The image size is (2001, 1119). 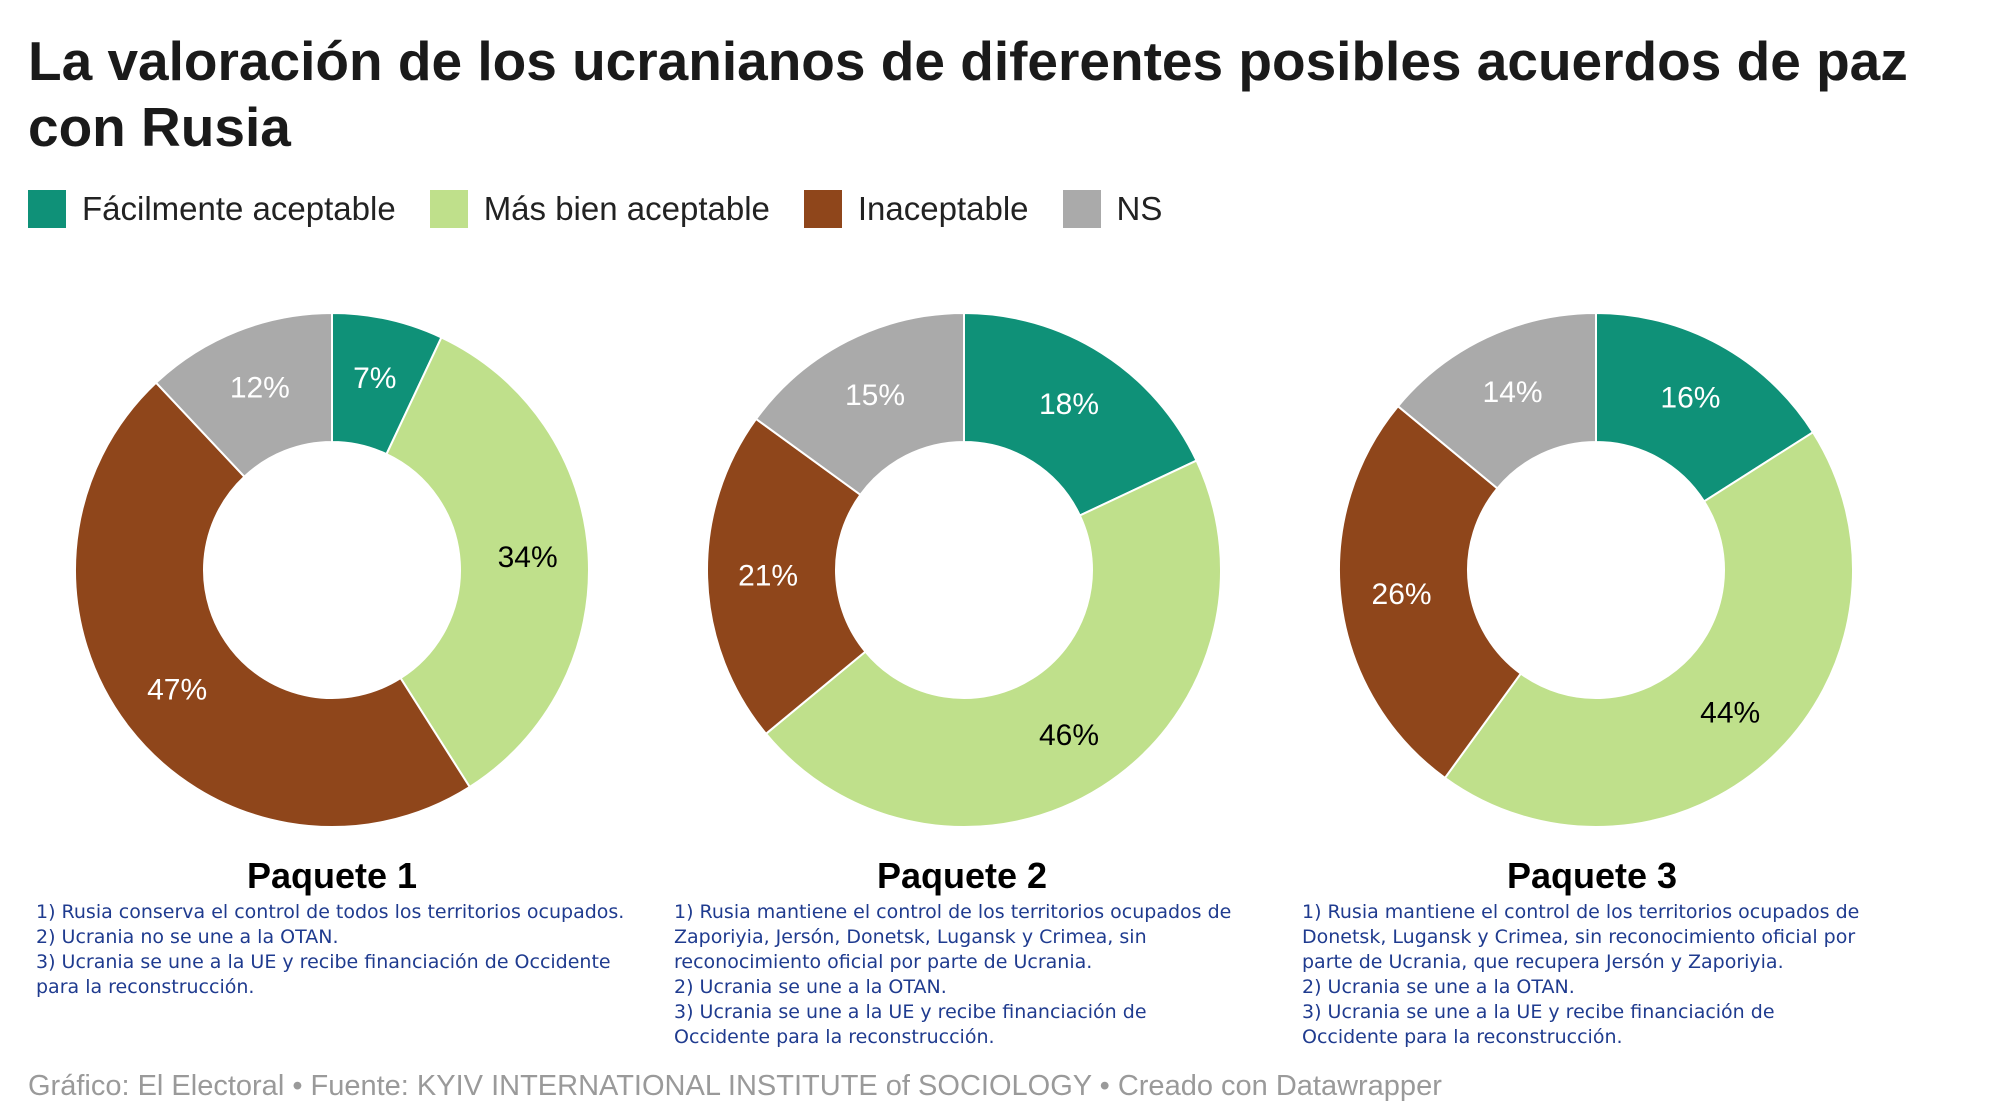 I want to click on slice-label-facilmente-aceptable: 7%, so click(x=374, y=378).